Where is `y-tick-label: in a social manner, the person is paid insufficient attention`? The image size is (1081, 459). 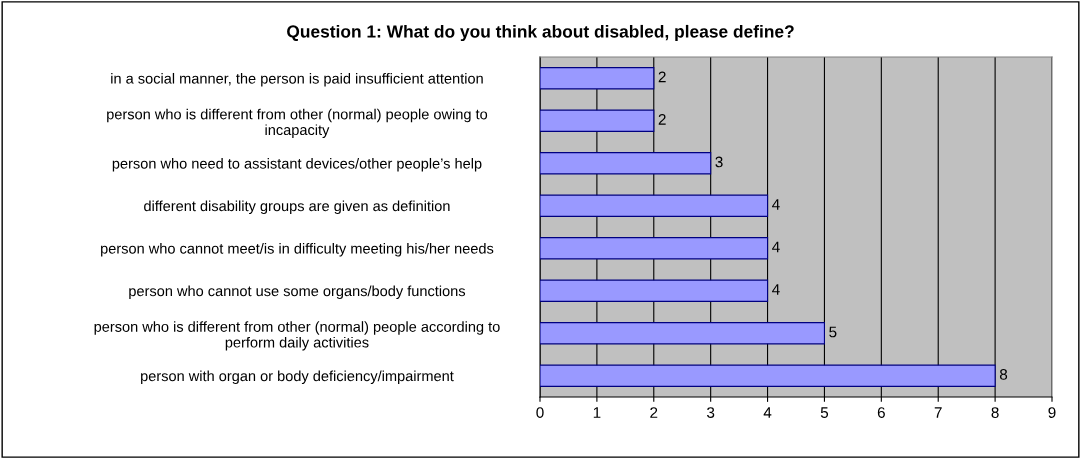
y-tick-label: in a social manner, the person is paid insufficient attention is located at coordinates (297, 79).